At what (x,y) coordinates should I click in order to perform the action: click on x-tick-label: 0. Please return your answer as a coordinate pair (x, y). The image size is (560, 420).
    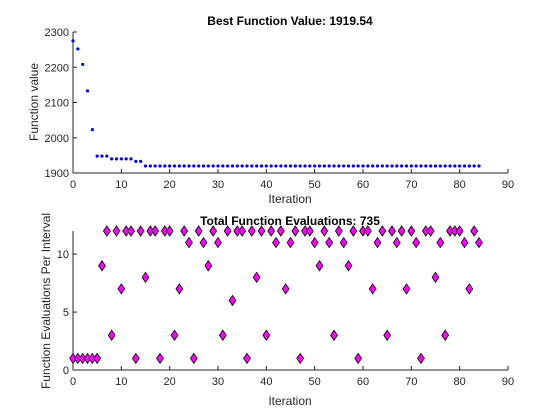
    Looking at the image, I should click on (73, 382).